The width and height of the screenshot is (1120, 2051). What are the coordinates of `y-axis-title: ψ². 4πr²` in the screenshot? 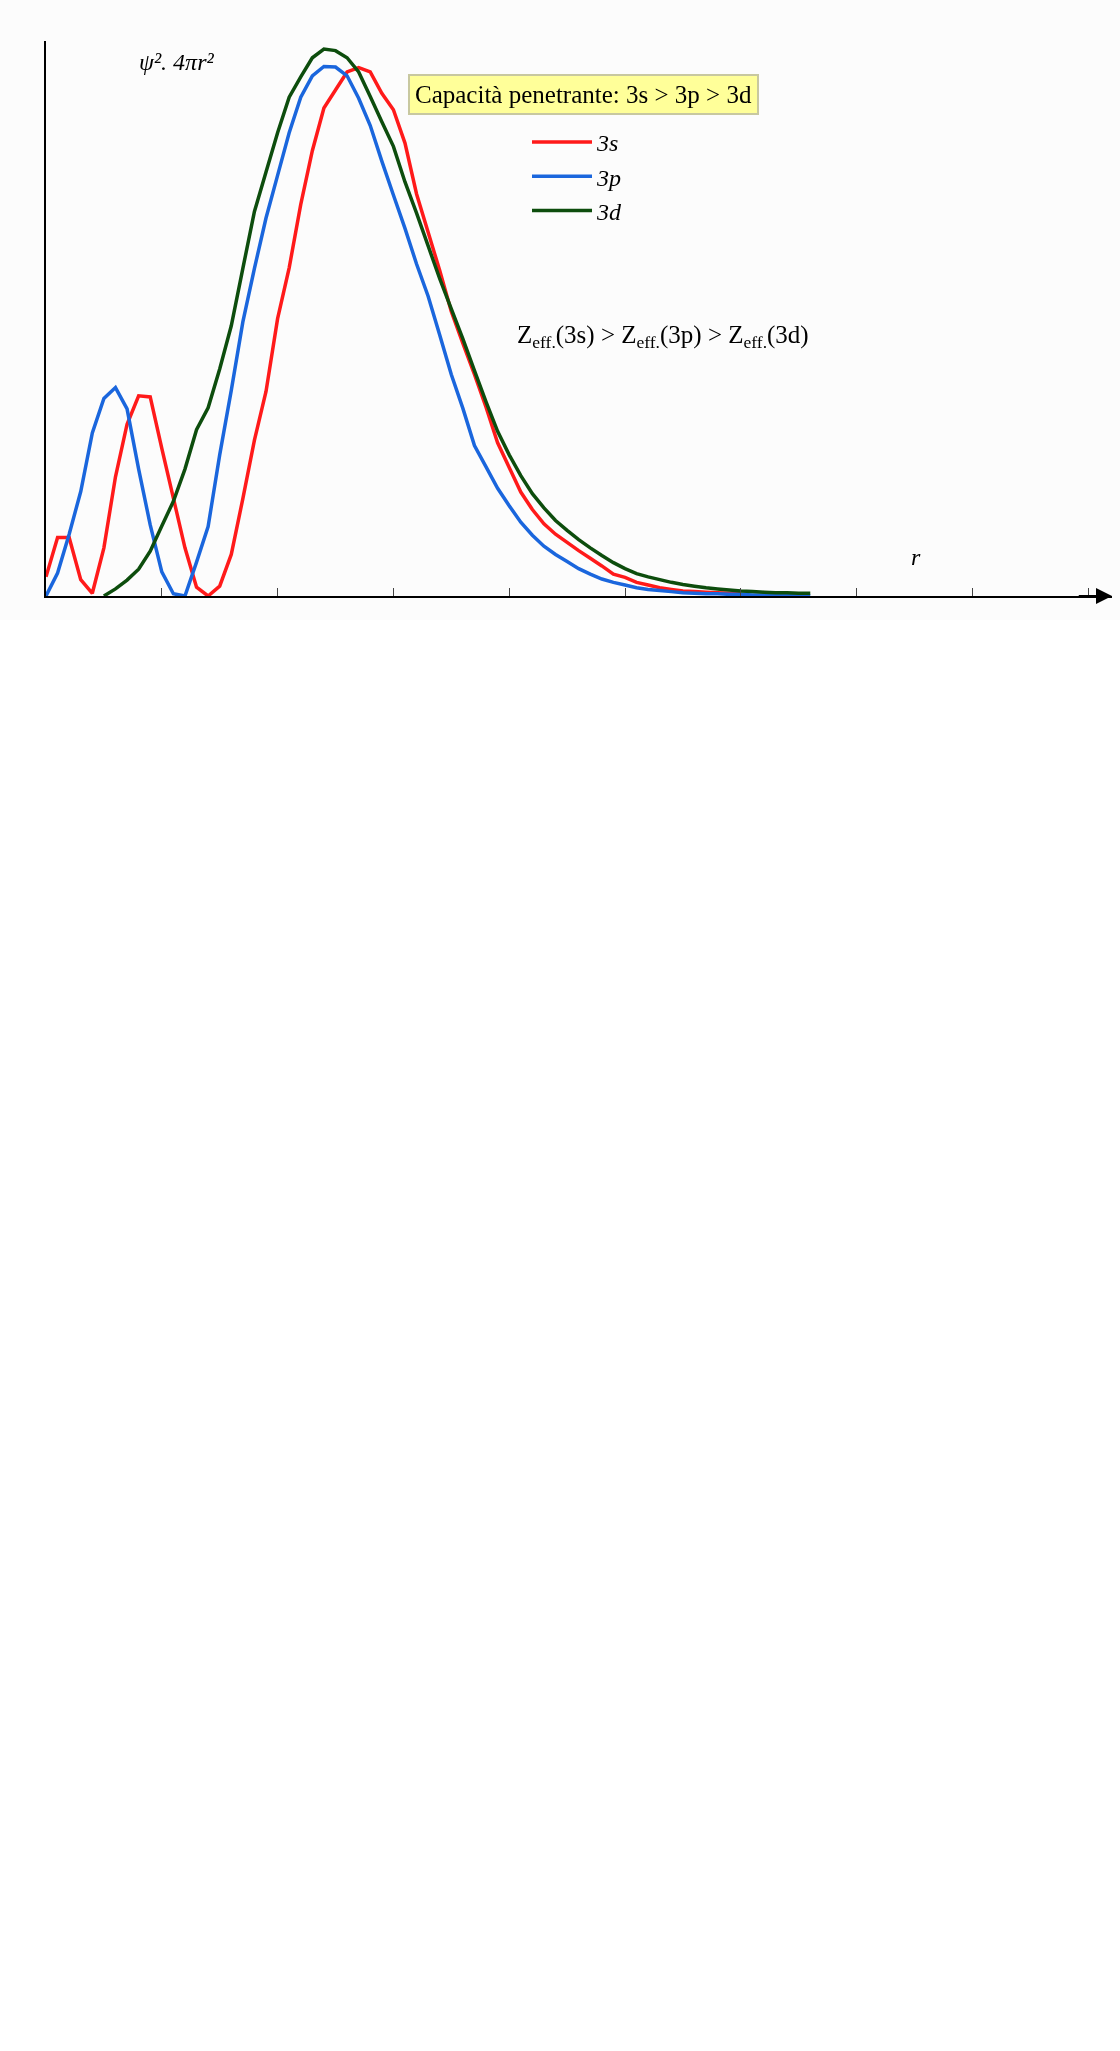 It's located at (177, 62).